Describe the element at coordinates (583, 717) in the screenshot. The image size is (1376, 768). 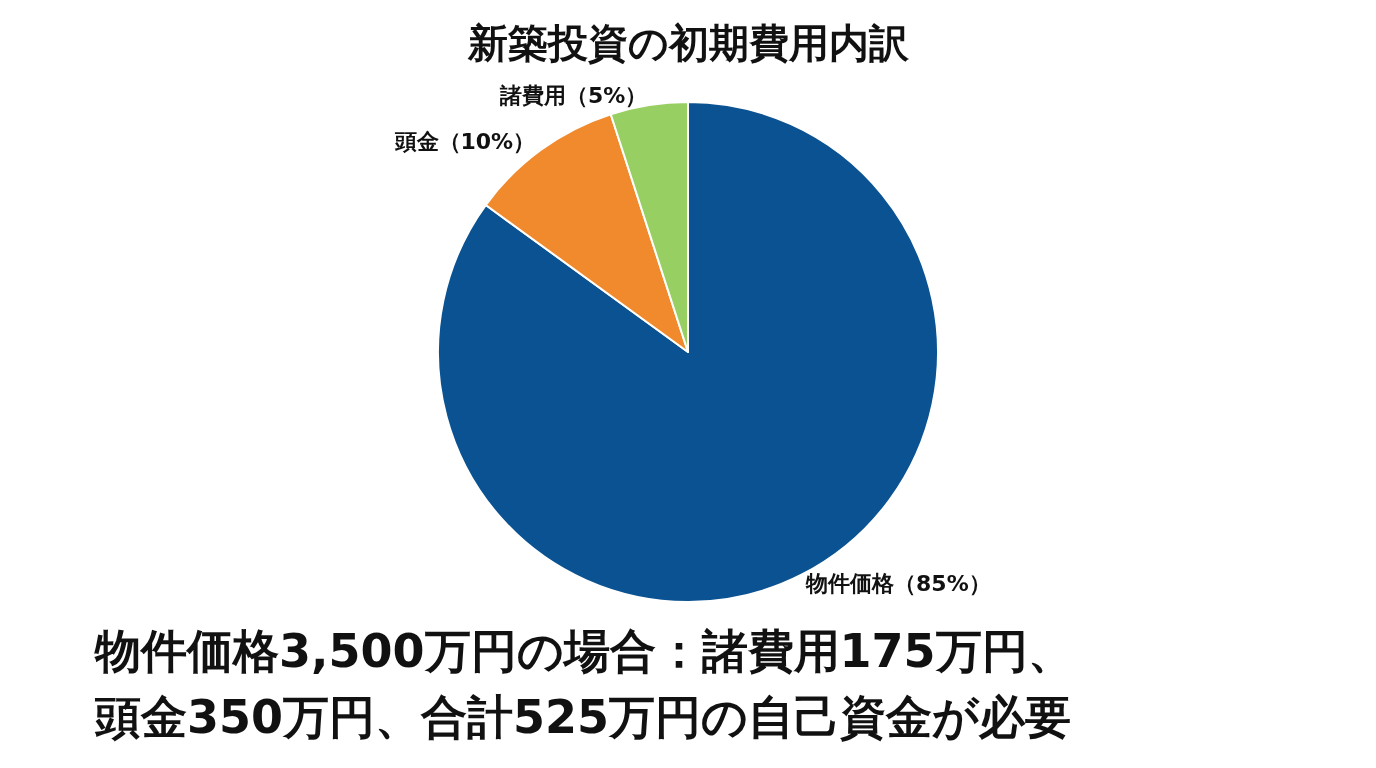
I see `text: 頭金350万円、合計525万円の自己資金が必要` at that location.